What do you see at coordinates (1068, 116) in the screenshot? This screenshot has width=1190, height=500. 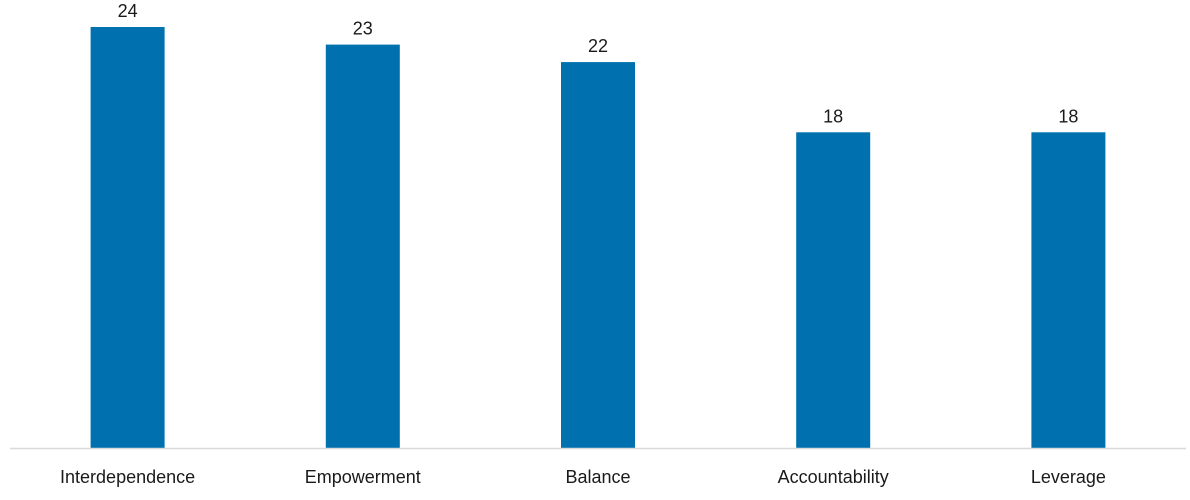 I see `data-label-leverage: 18` at bounding box center [1068, 116].